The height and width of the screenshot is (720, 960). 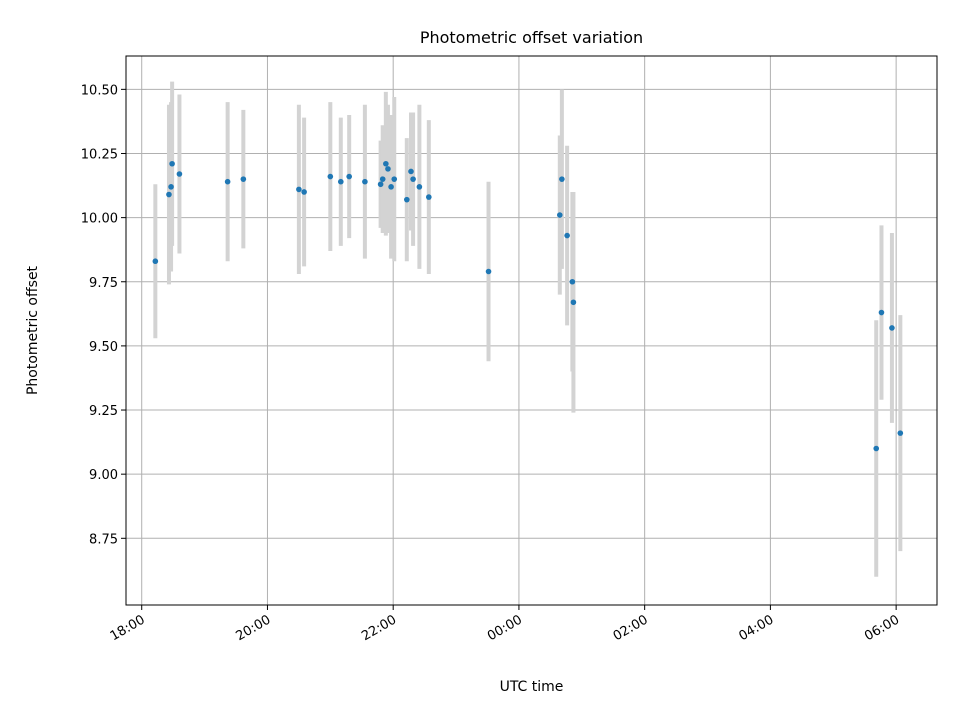 I want to click on chart-title: Photometric offset variation, so click(x=531, y=37).